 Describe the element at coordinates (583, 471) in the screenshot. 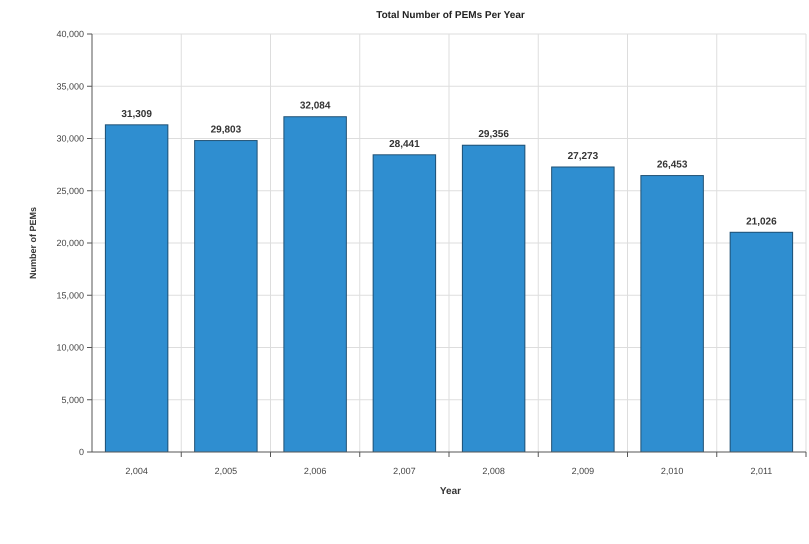

I see `x-tick-label: 2,009` at that location.